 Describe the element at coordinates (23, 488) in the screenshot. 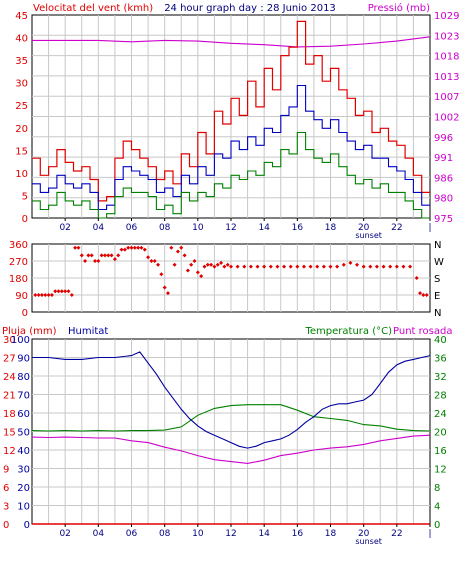

I see `humidity-y-tick-label: 20` at that location.